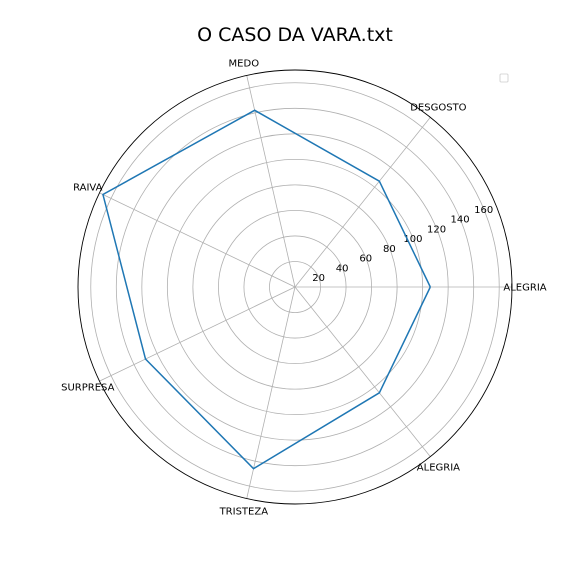 This screenshot has height=576, width=576. What do you see at coordinates (318, 278) in the screenshot?
I see `radial-tick-label: 20` at bounding box center [318, 278].